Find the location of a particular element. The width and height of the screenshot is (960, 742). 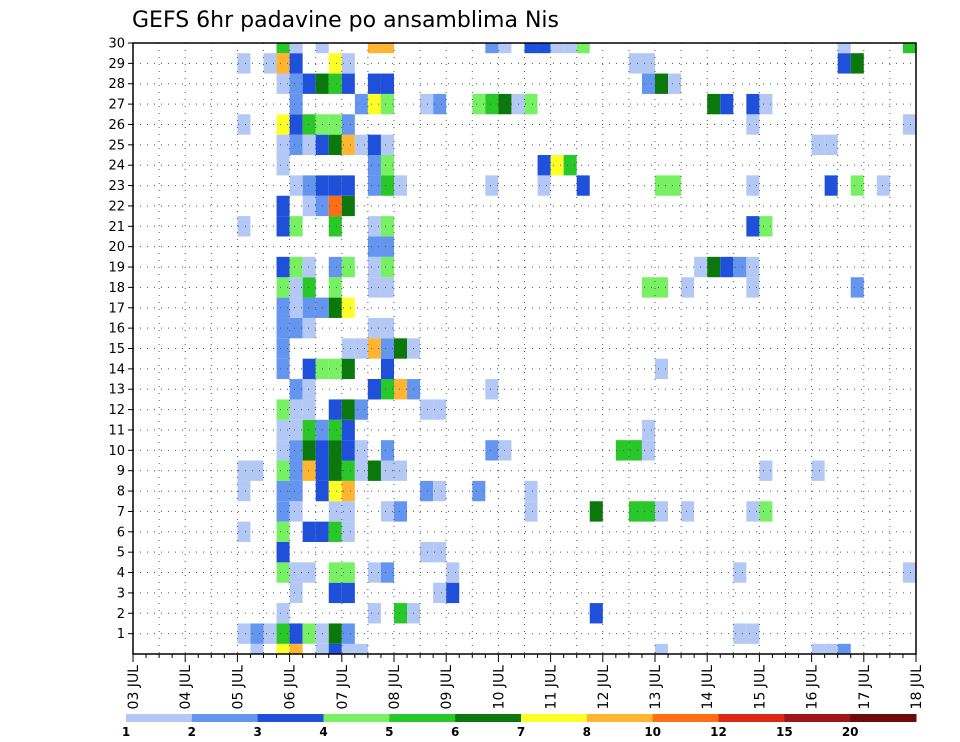

x-tick-label: 12 JUL is located at coordinates (604, 687).